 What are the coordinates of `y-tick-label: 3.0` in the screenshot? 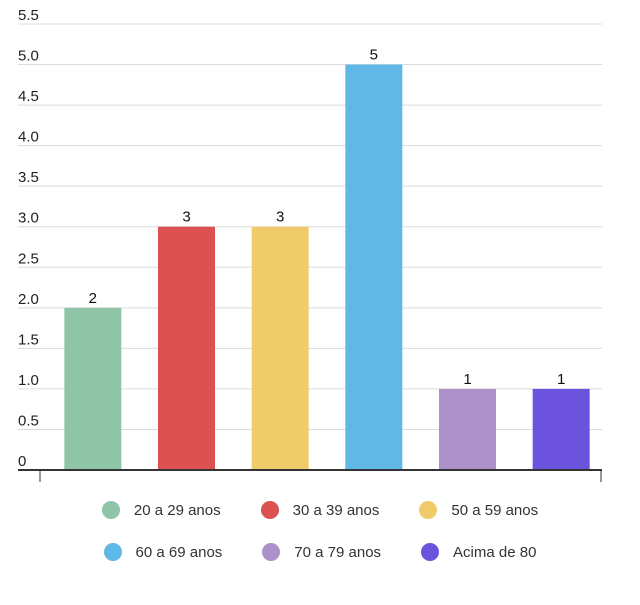 It's located at (28, 218).